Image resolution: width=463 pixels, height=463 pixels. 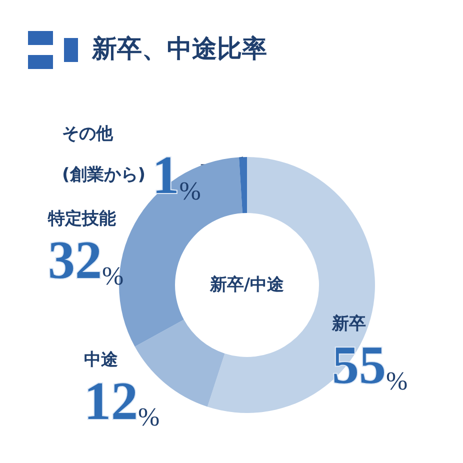 What do you see at coordinates (370, 365) in the screenshot?
I see `data-label: 55%` at bounding box center [370, 365].